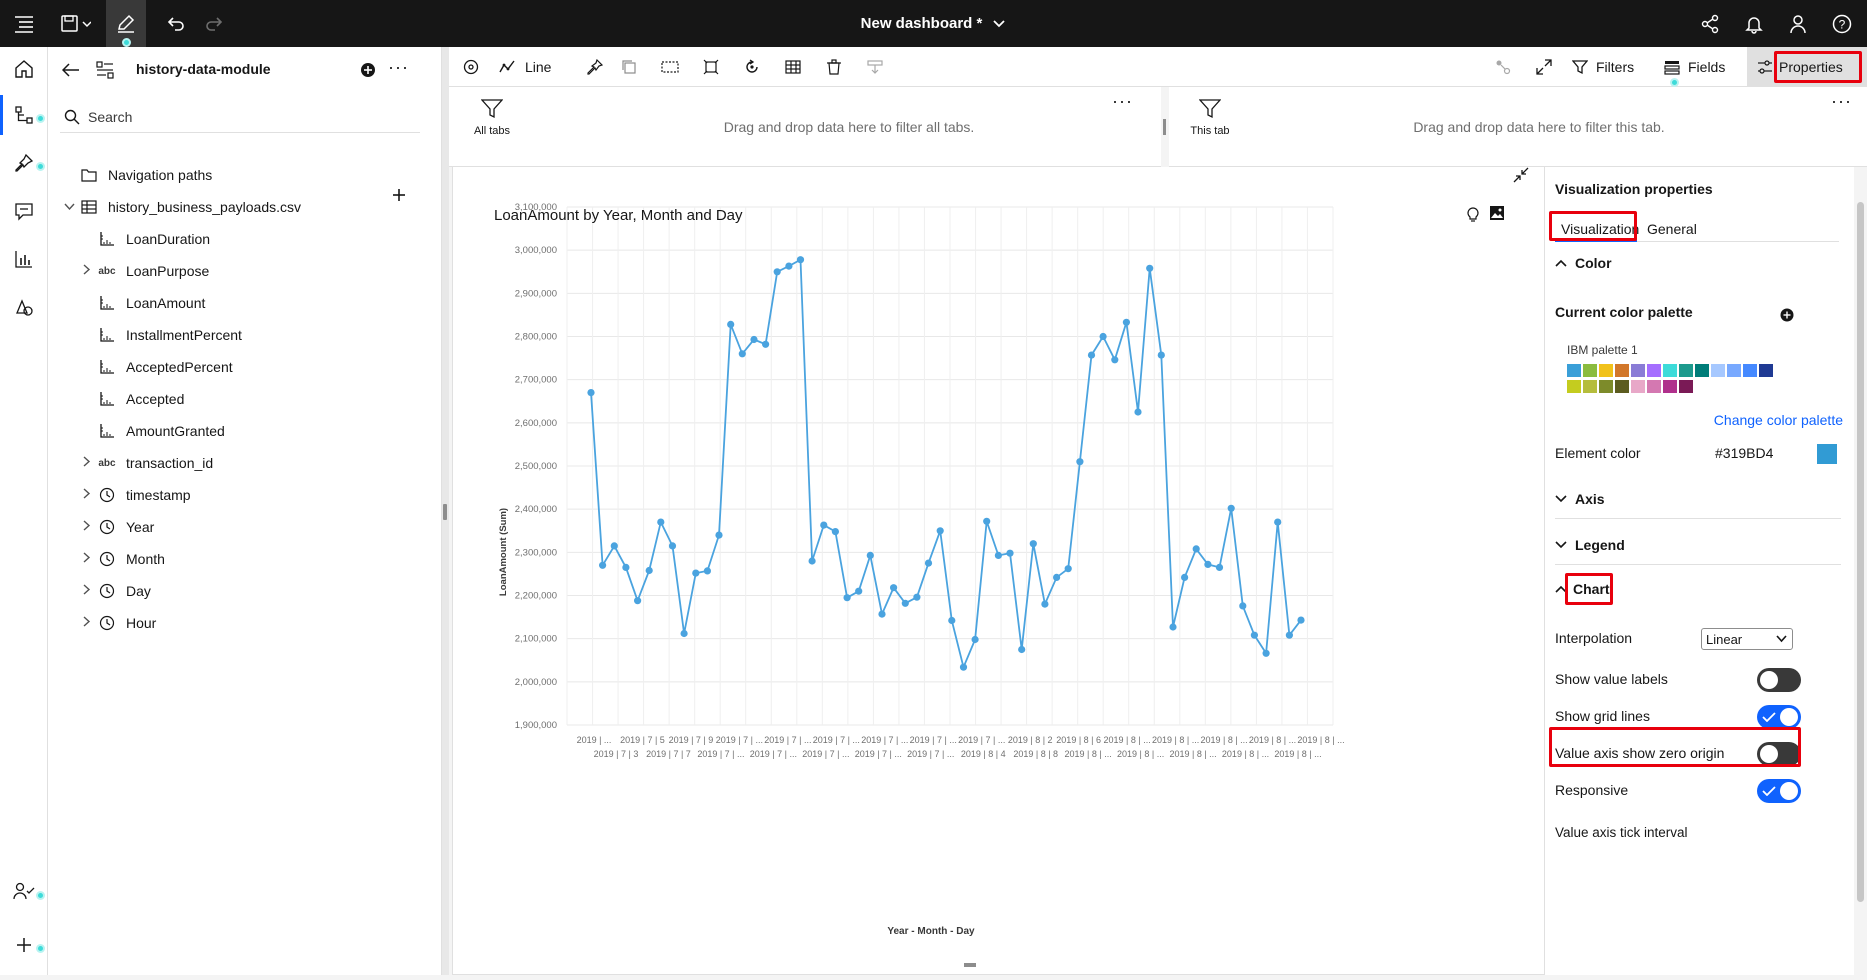  Describe the element at coordinates (114, 591) in the screenshot. I see `tree-item: Day` at that location.